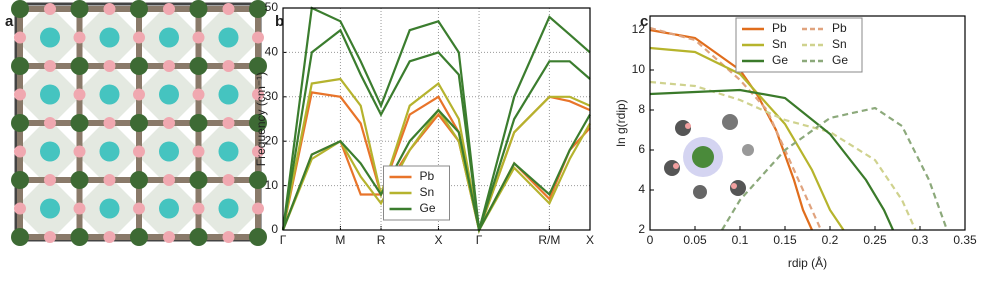 Image resolution: width=986 pixels, height=282 pixels. What do you see at coordinates (621, 122) in the screenshot?
I see `y-axis-label: ln g(rdip)` at bounding box center [621, 122].